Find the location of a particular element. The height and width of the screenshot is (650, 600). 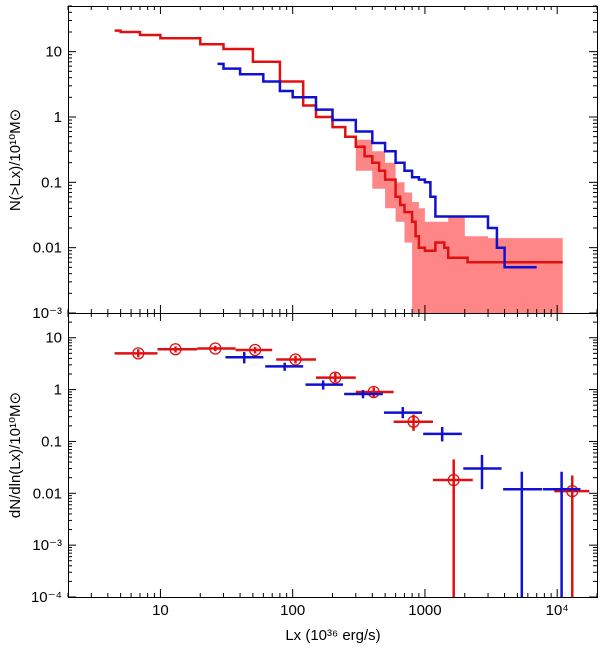

x-tick-label: 10 is located at coordinates (160, 610).